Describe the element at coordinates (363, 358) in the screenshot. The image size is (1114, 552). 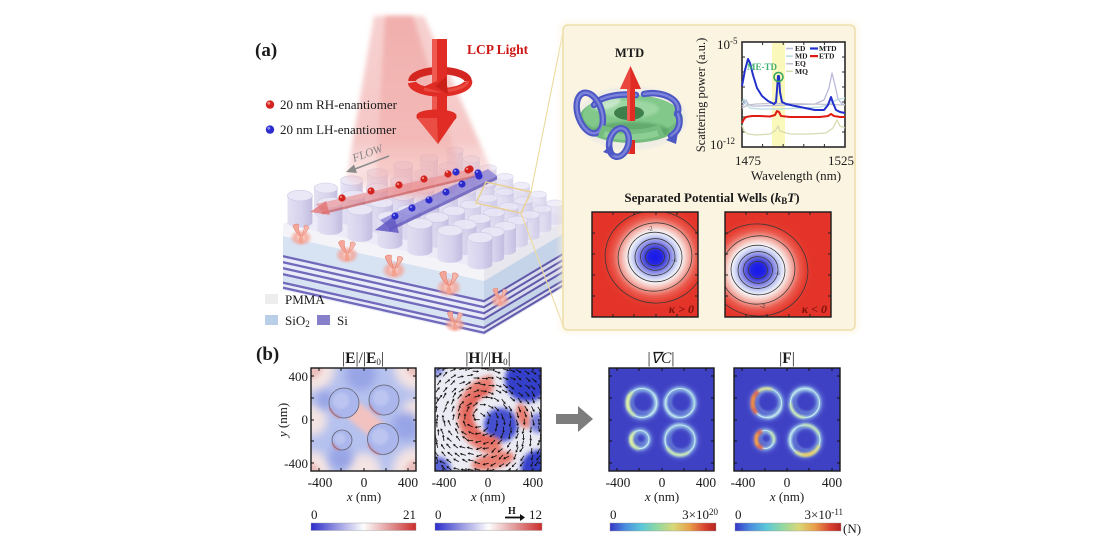
I see `svg-text: |E|/|E0|` at that location.